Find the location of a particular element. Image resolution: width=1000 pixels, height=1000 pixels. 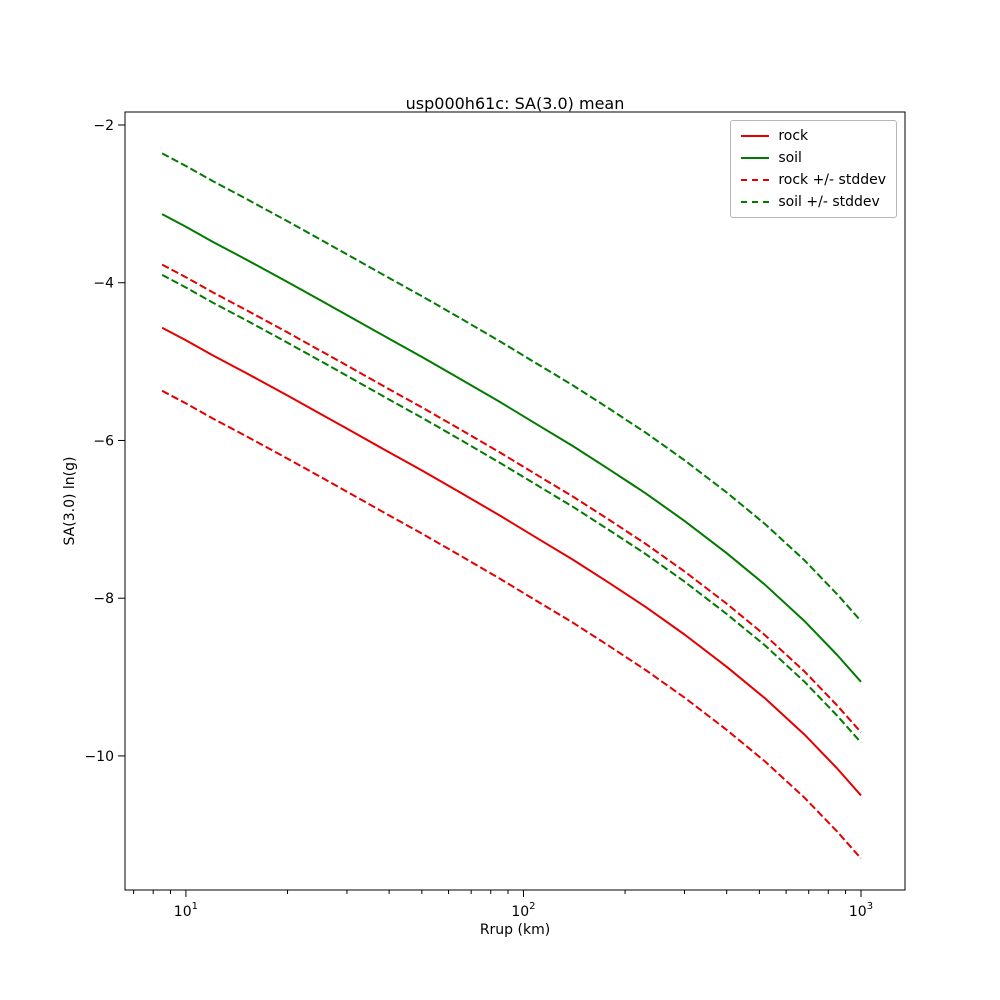

y-axis-label: SA(3.0) ln(g) is located at coordinates (70, 501).